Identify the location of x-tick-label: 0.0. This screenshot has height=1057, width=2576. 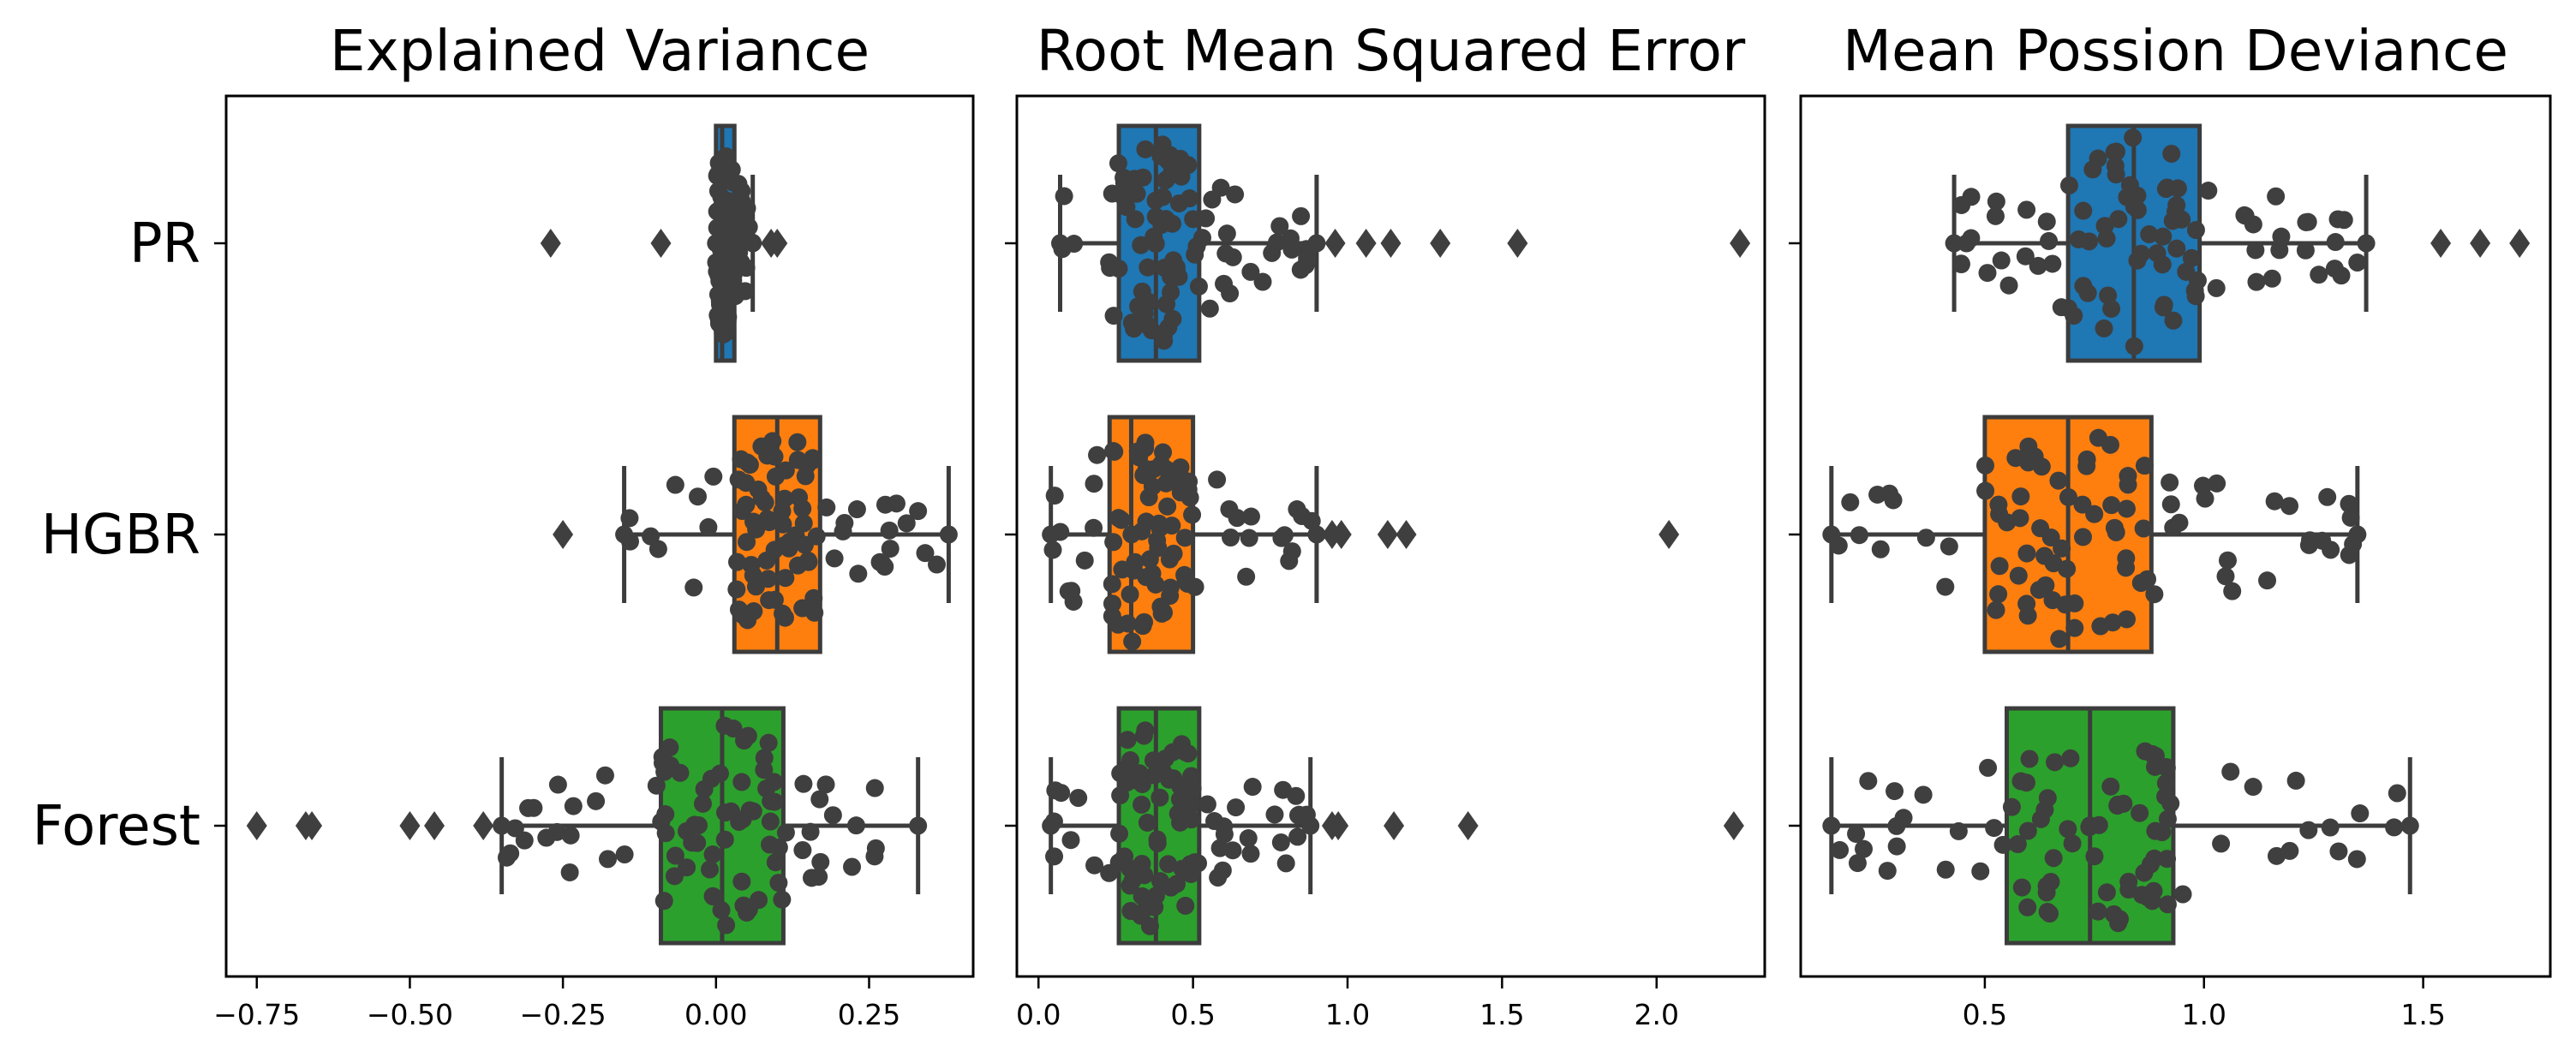
(1038, 1014).